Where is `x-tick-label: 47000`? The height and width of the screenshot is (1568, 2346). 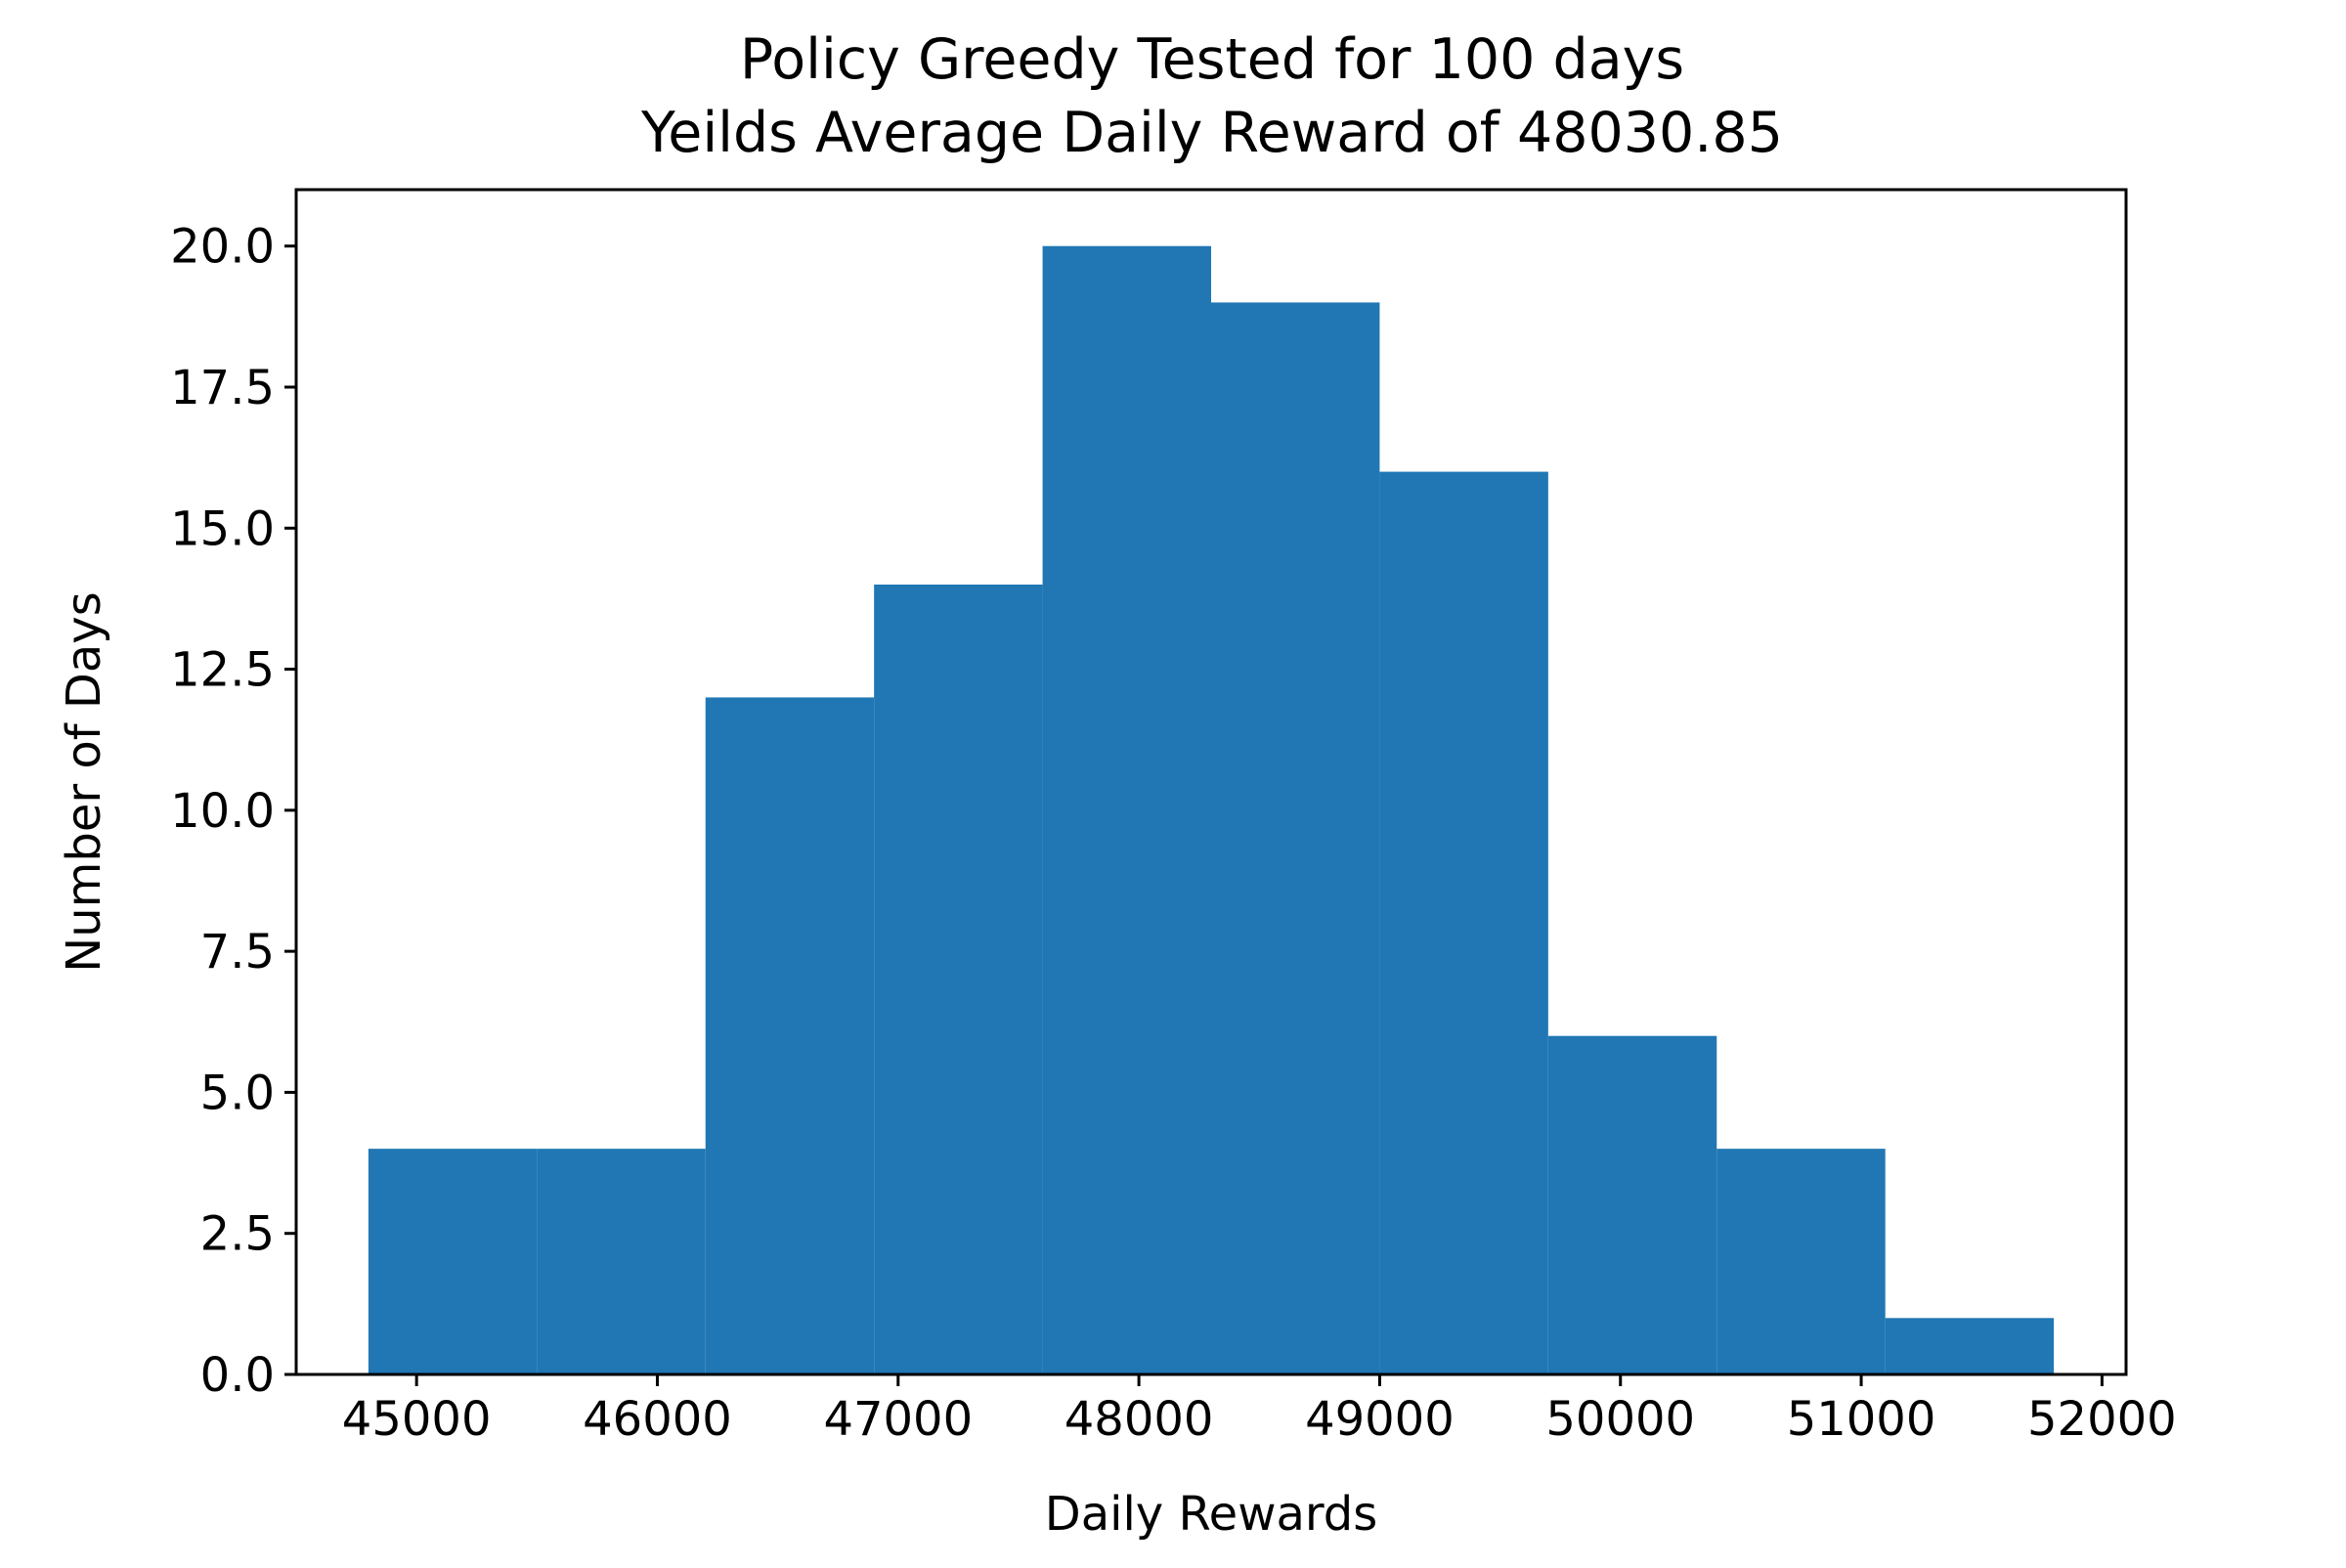 x-tick-label: 47000 is located at coordinates (898, 1419).